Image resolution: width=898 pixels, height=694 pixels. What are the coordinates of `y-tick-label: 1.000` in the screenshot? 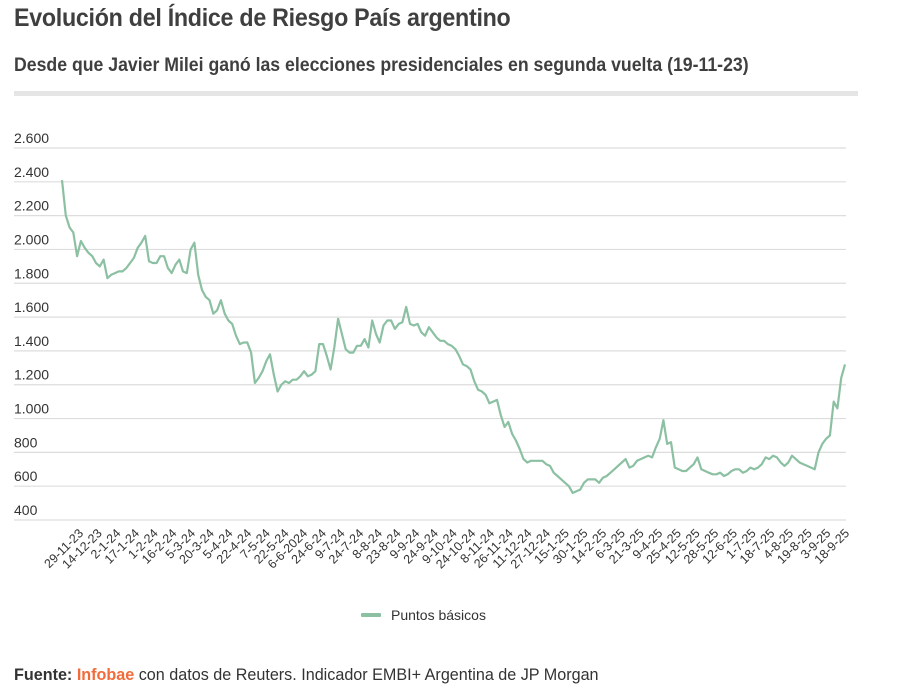 It's located at (31, 409).